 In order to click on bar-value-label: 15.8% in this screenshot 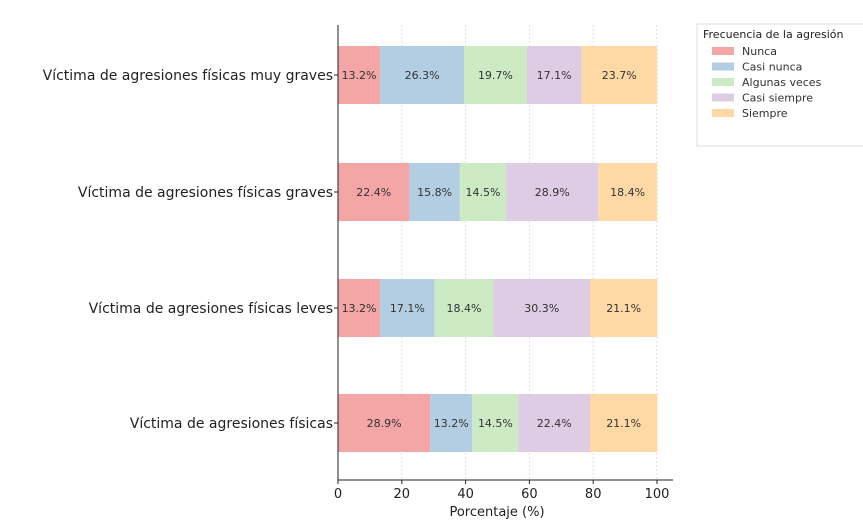, I will do `click(434, 192)`.